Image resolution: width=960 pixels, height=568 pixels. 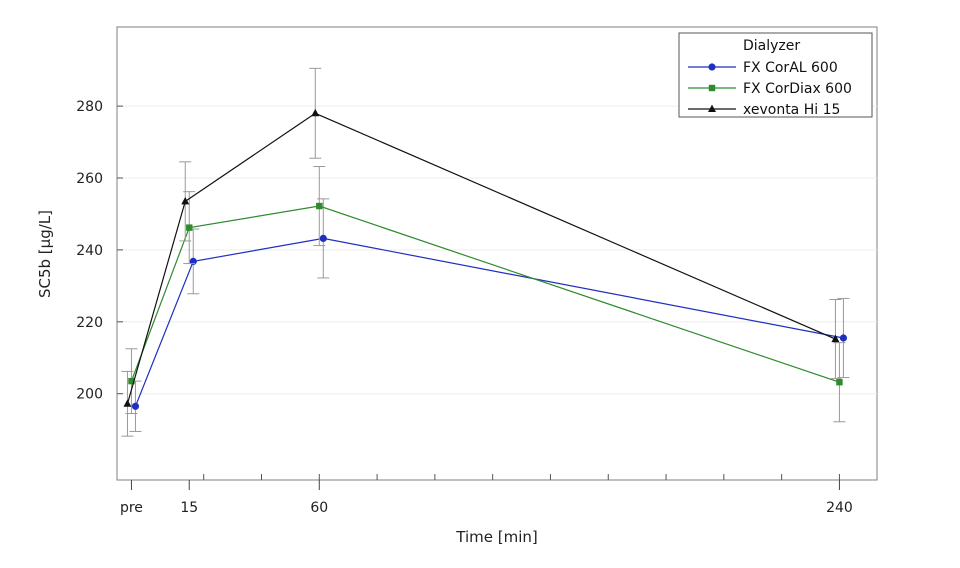 What do you see at coordinates (45, 254) in the screenshot?
I see `y-axis-title: SC5b [µg/L]` at bounding box center [45, 254].